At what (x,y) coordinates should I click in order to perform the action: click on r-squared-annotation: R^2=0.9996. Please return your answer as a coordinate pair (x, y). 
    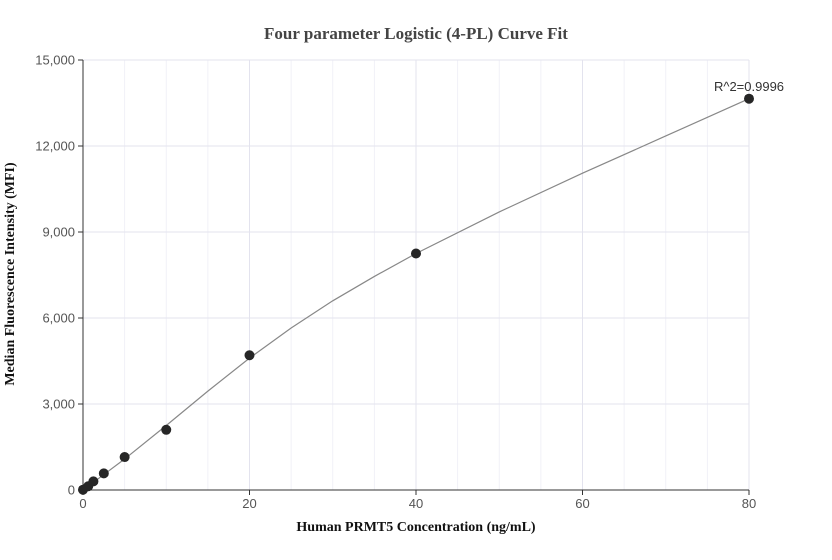
    Looking at the image, I should click on (749, 86).